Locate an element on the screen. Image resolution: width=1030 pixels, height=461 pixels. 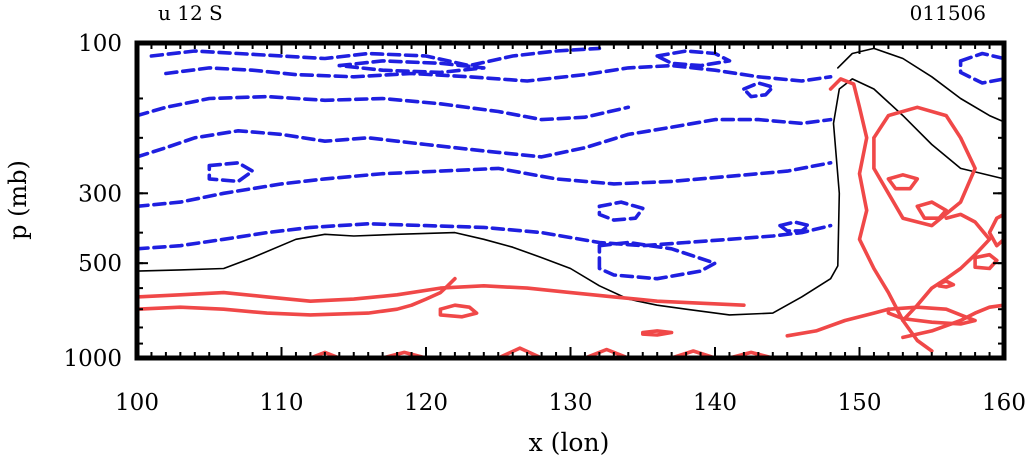
x-tick-label: 130 is located at coordinates (571, 403).